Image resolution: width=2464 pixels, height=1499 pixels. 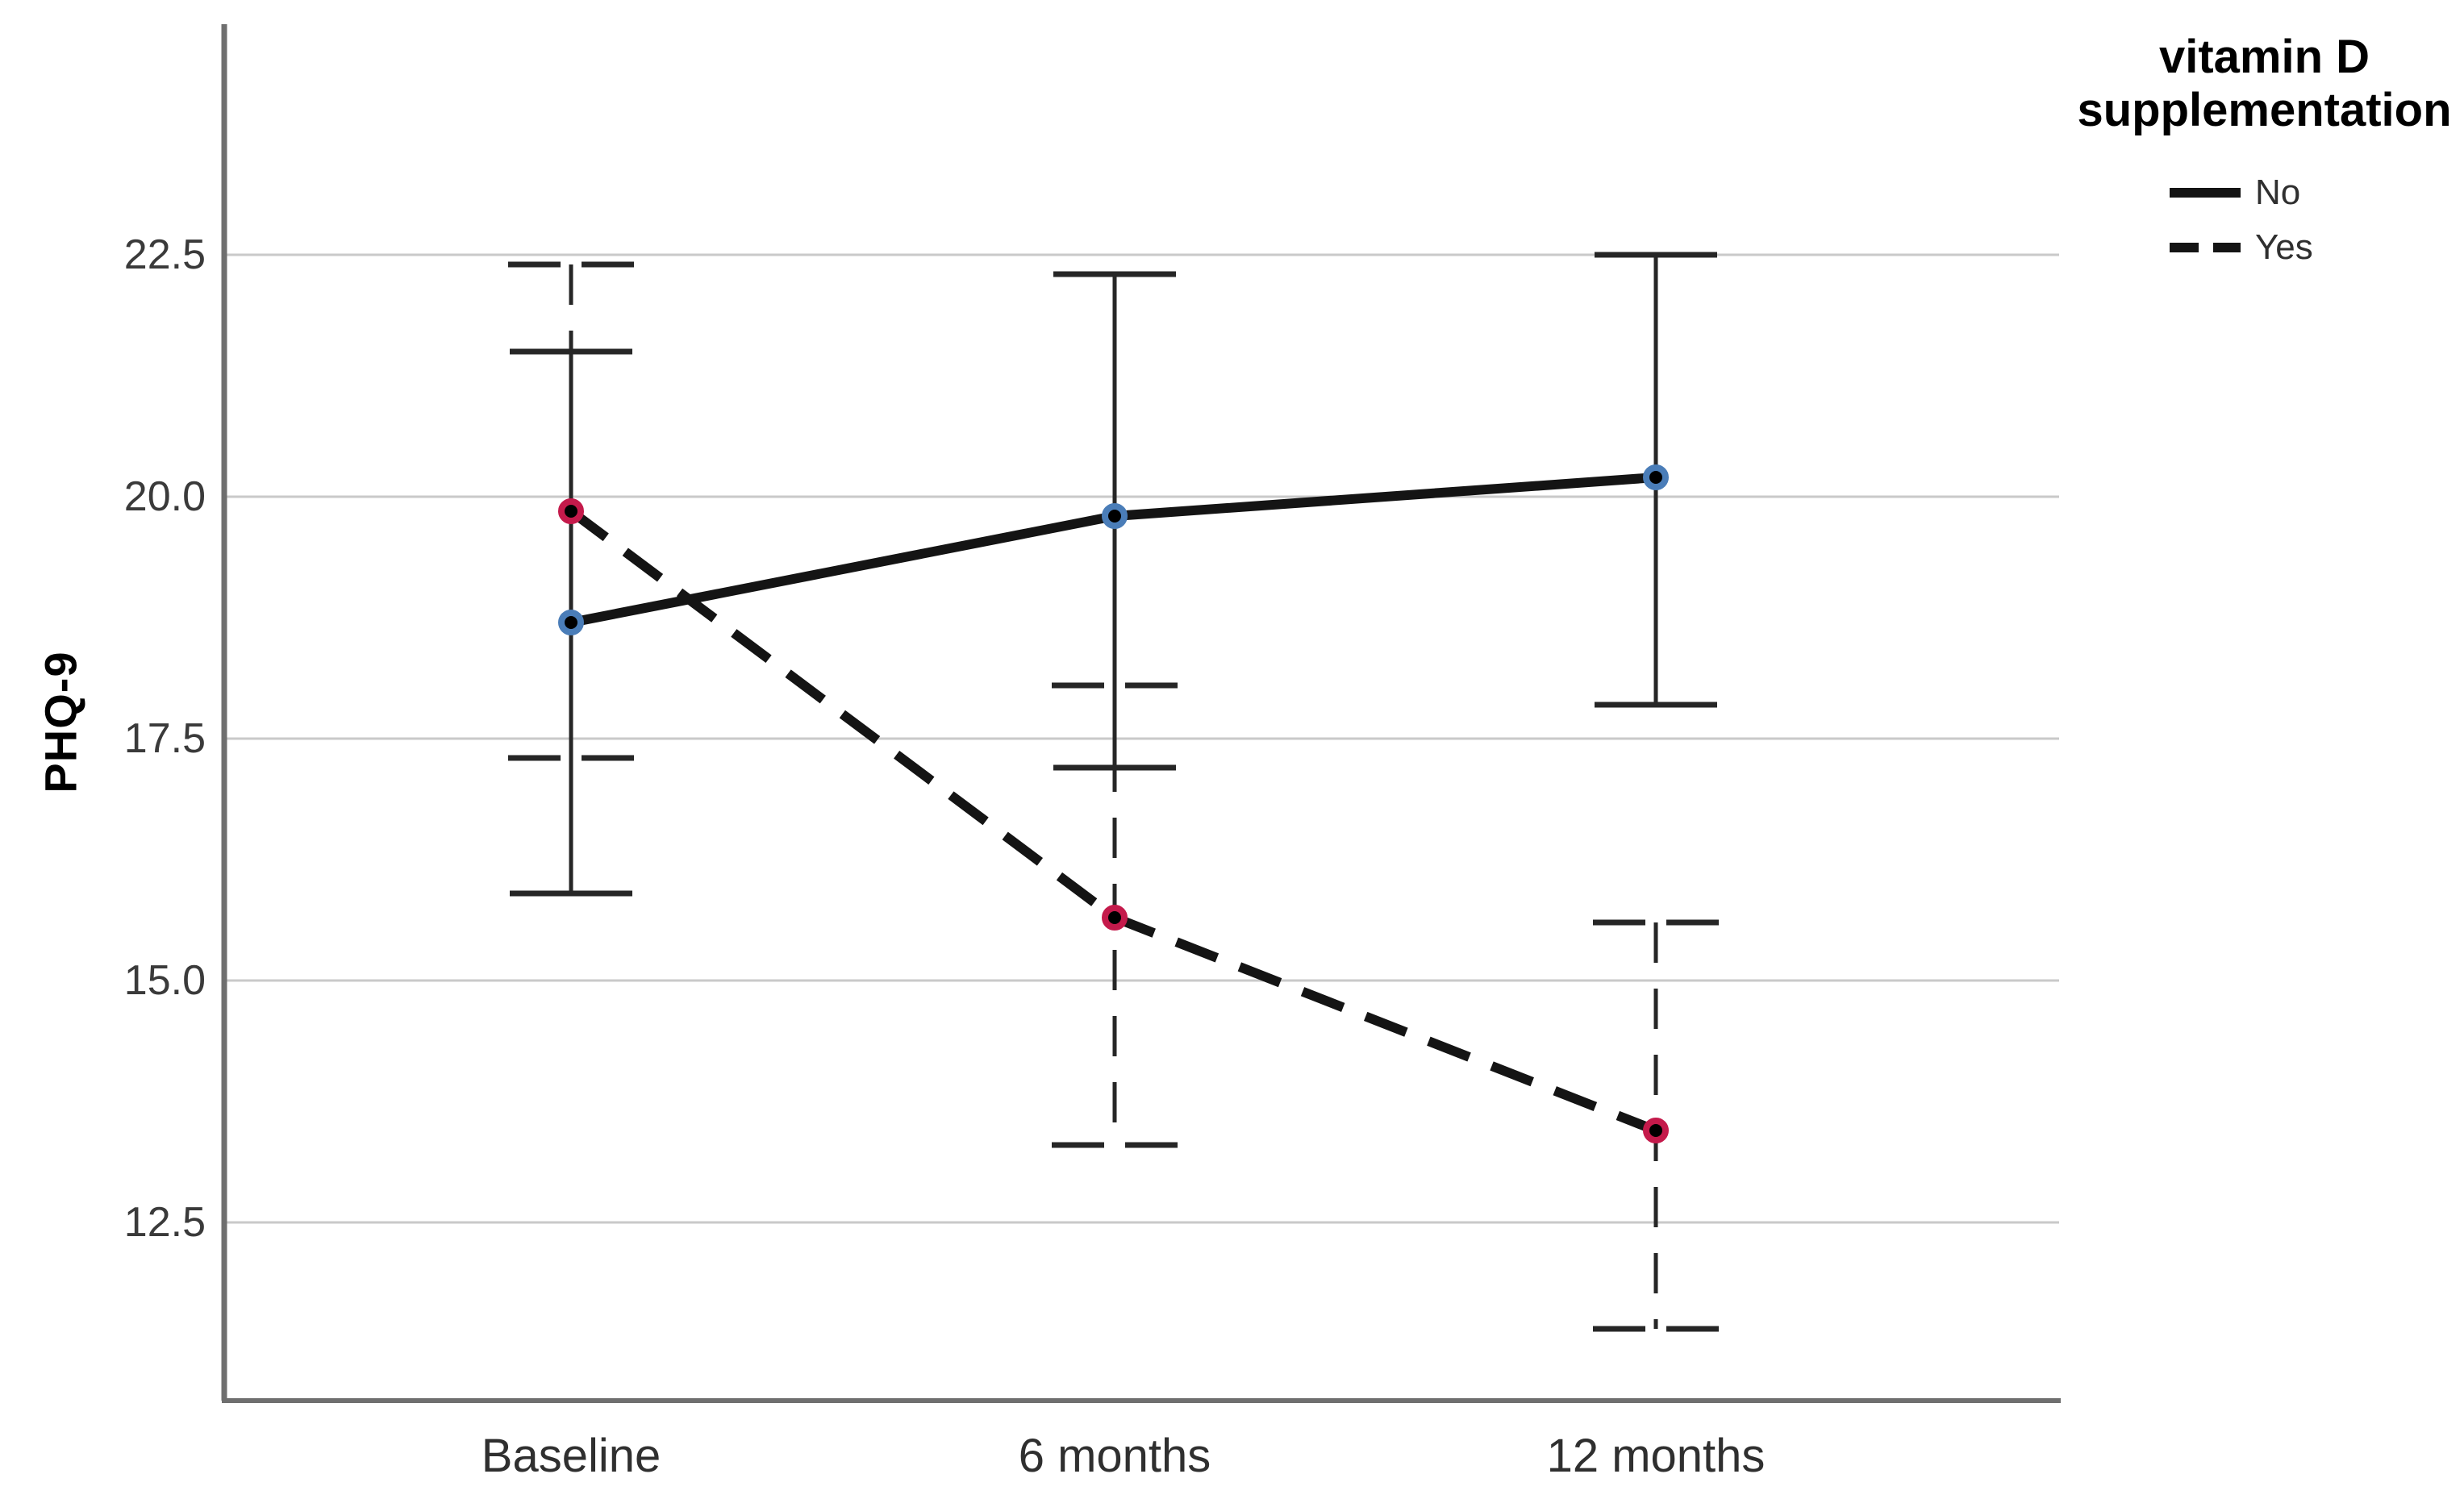 What do you see at coordinates (1656, 1456) in the screenshot?
I see `x-tick-label-12-months: 12 months` at bounding box center [1656, 1456].